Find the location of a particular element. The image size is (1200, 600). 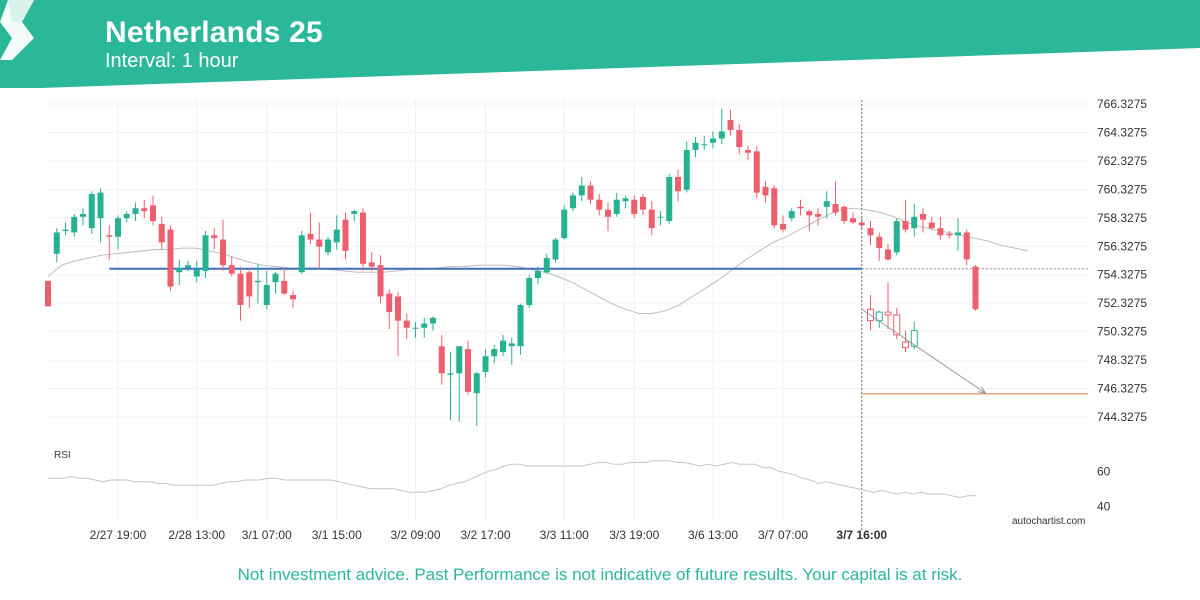

y-tick-label: 756.3275 is located at coordinates (1122, 246).